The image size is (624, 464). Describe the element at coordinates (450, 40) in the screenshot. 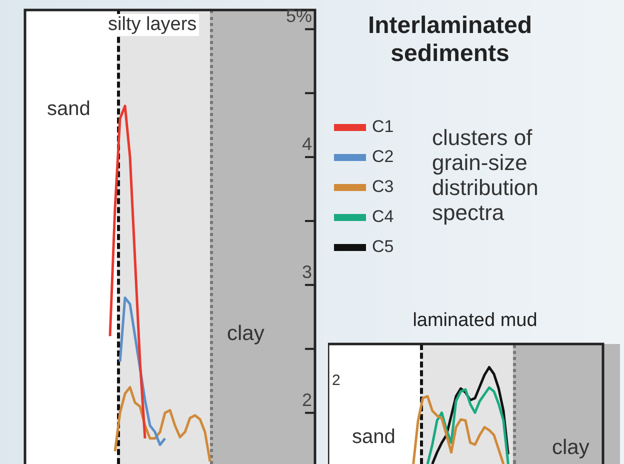

I see `legend-title: Interlaminated sediments` at that location.